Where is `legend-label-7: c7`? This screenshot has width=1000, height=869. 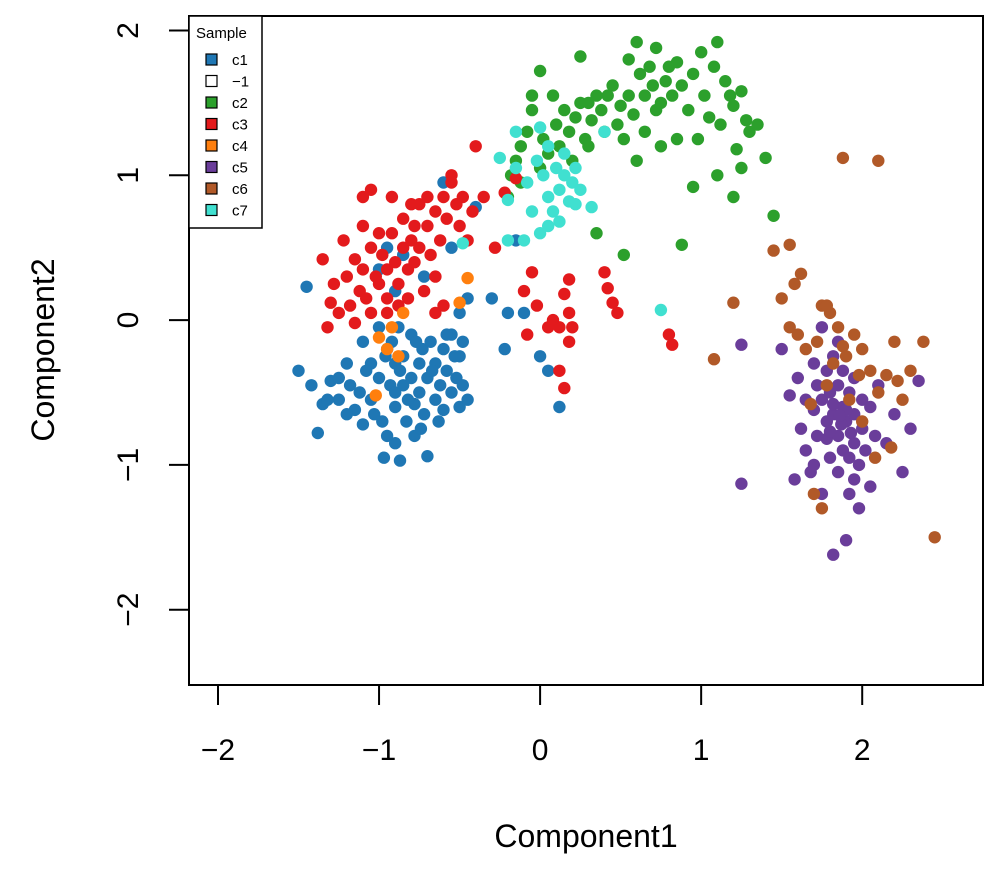 legend-label-7: c7 is located at coordinates (240, 211).